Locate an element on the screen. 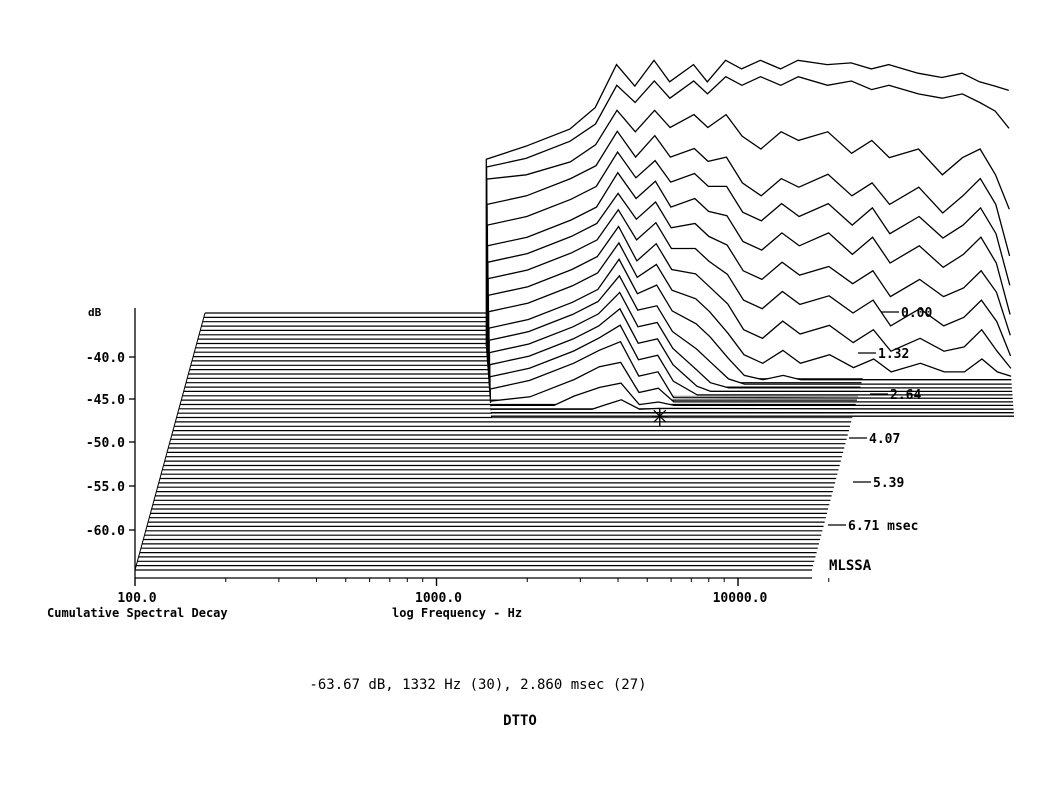 The image size is (1047, 794). x-tick-label: 100.0 is located at coordinates (136, 598).